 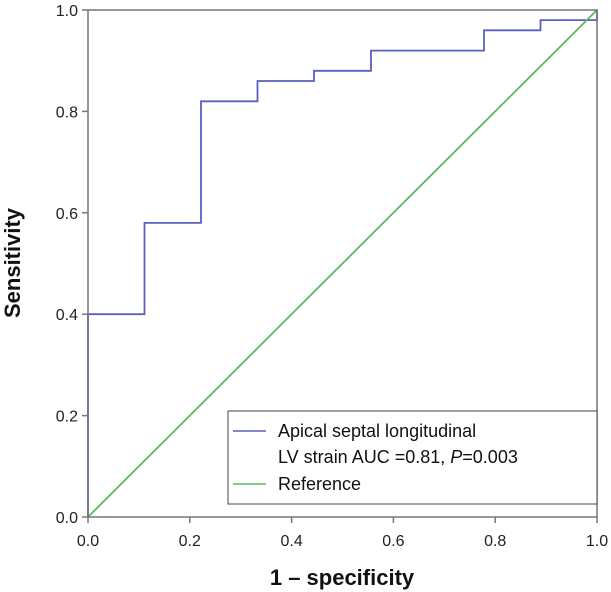 What do you see at coordinates (364, 457) in the screenshot?
I see `legend-auc-text: LV strain AUC =0.81,` at bounding box center [364, 457].